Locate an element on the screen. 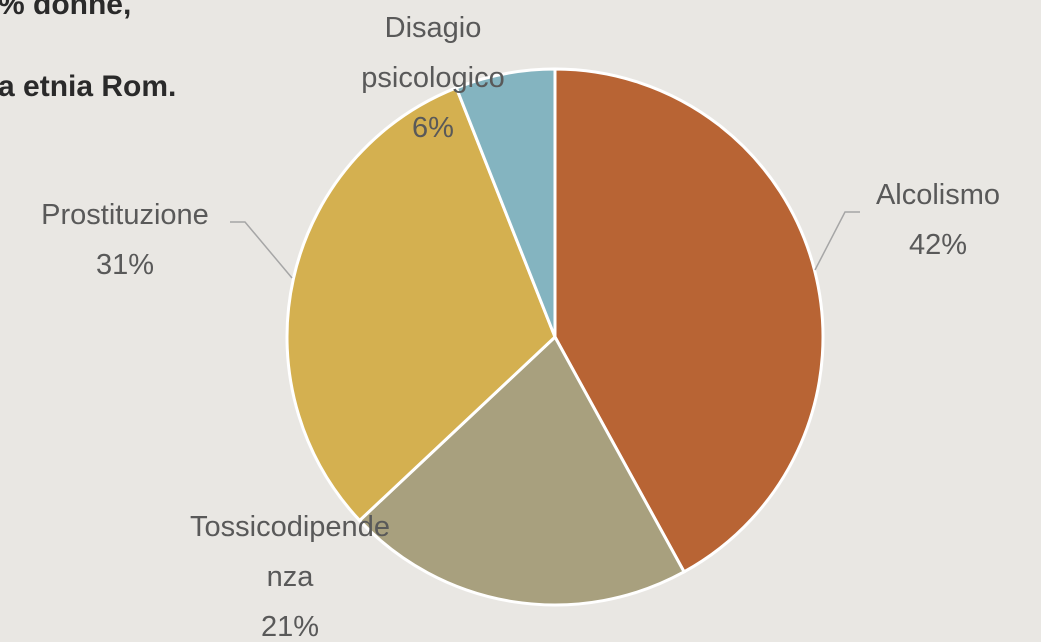 Image resolution: width=1041 pixels, height=642 pixels. data-label: Prostituzione 31% is located at coordinates (125, 240).